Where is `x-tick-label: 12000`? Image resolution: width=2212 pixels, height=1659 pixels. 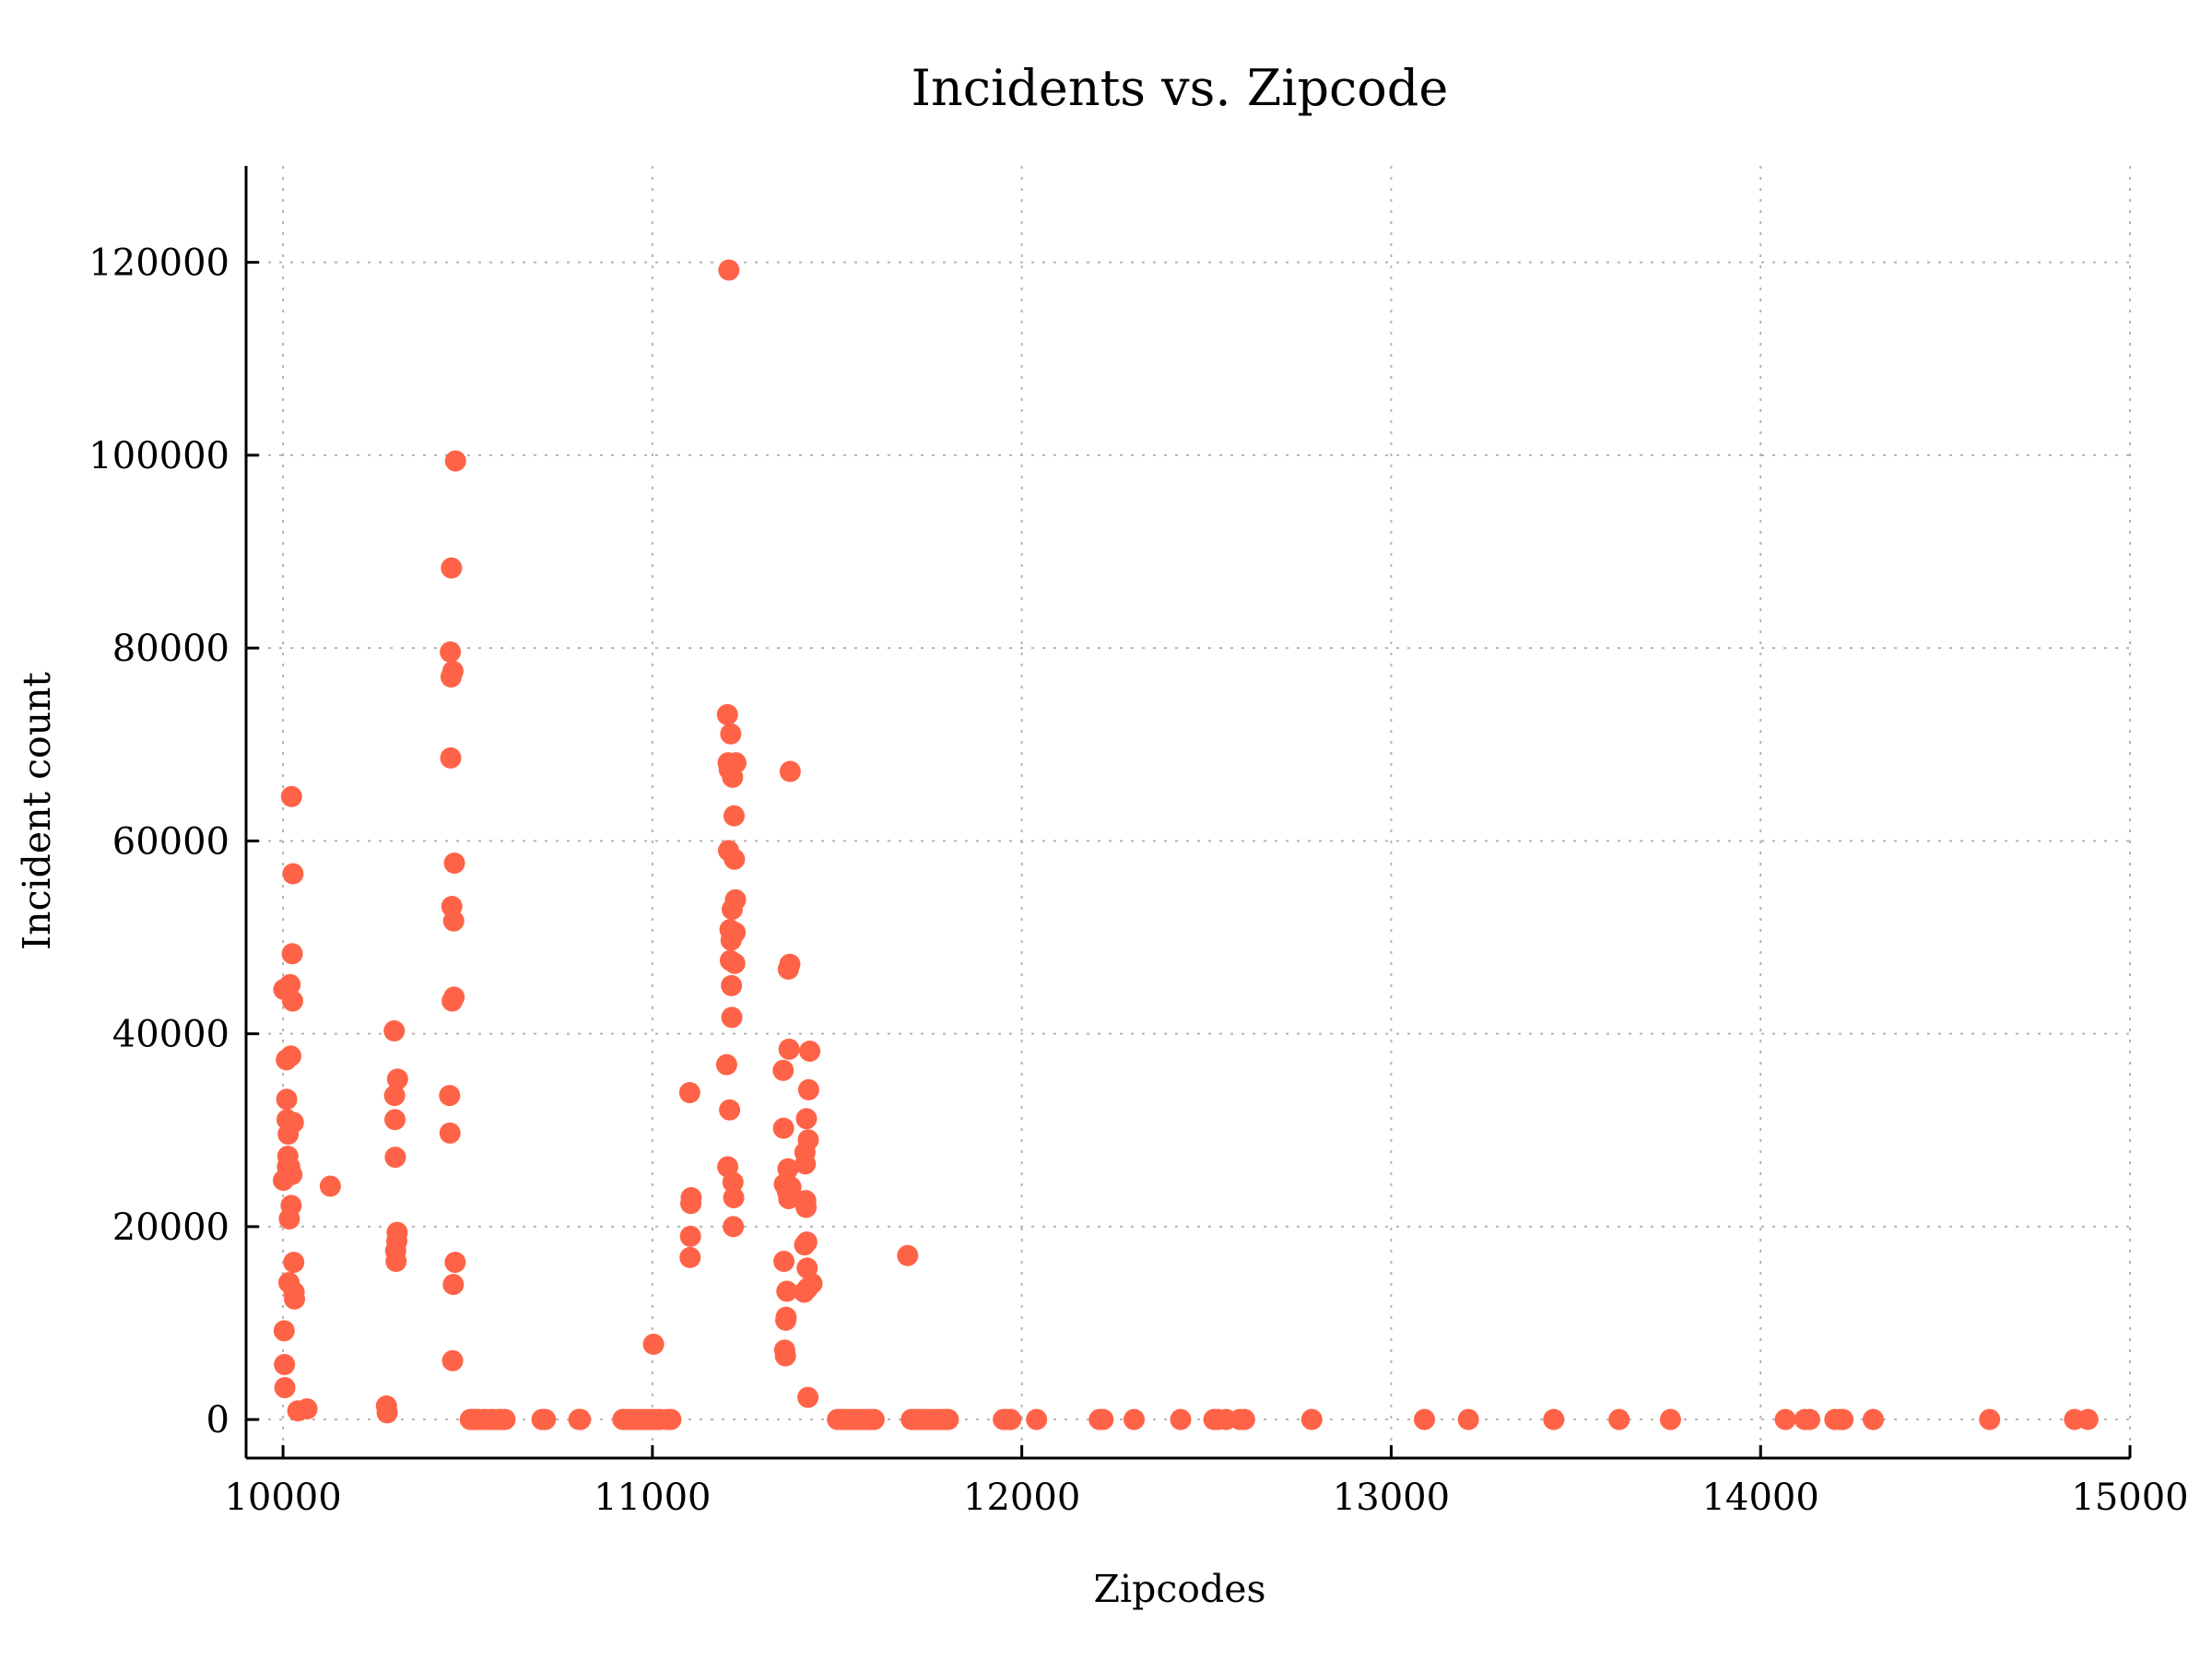 x-tick-label: 12000 is located at coordinates (1021, 1498).